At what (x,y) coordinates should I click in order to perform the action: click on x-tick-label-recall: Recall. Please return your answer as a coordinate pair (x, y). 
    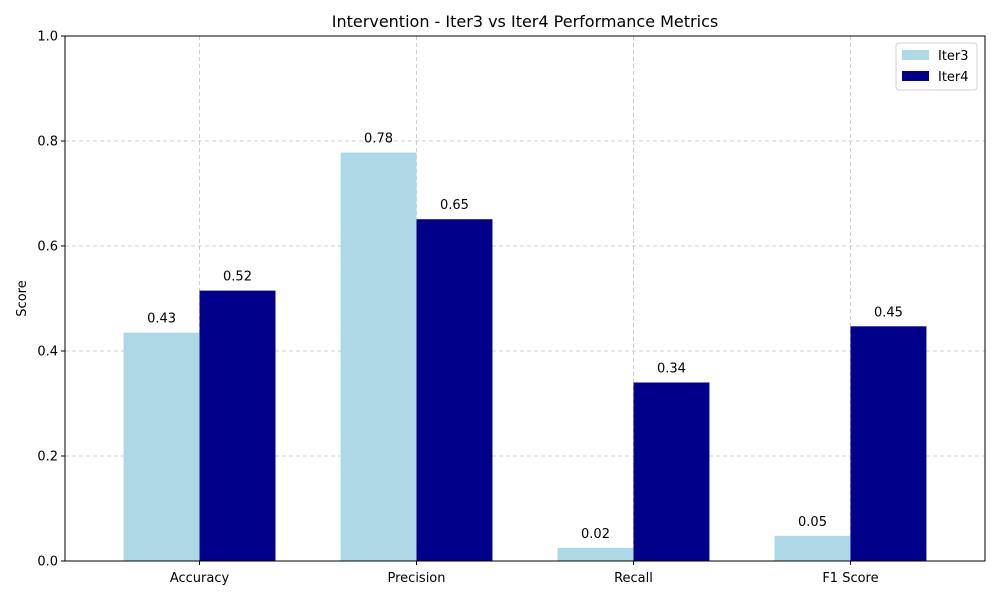
    Looking at the image, I should click on (633, 578).